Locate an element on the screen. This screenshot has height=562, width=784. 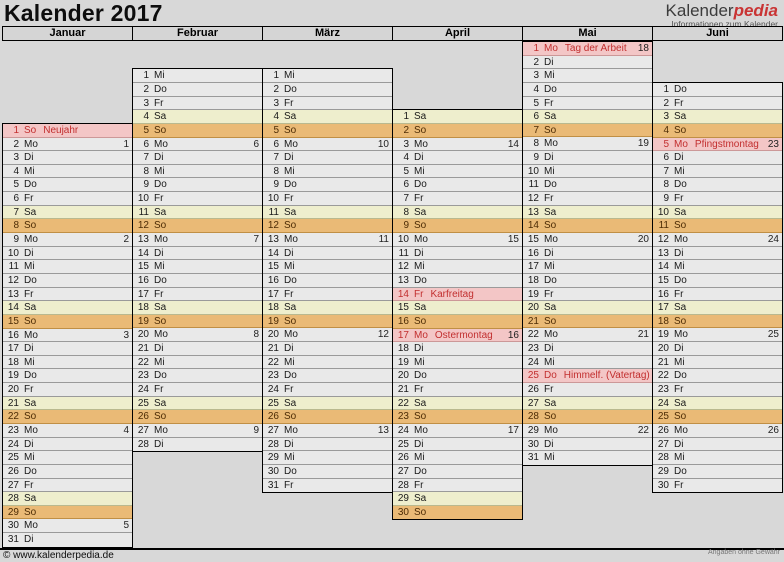
week-number: 26 is located at coordinates (773, 430).